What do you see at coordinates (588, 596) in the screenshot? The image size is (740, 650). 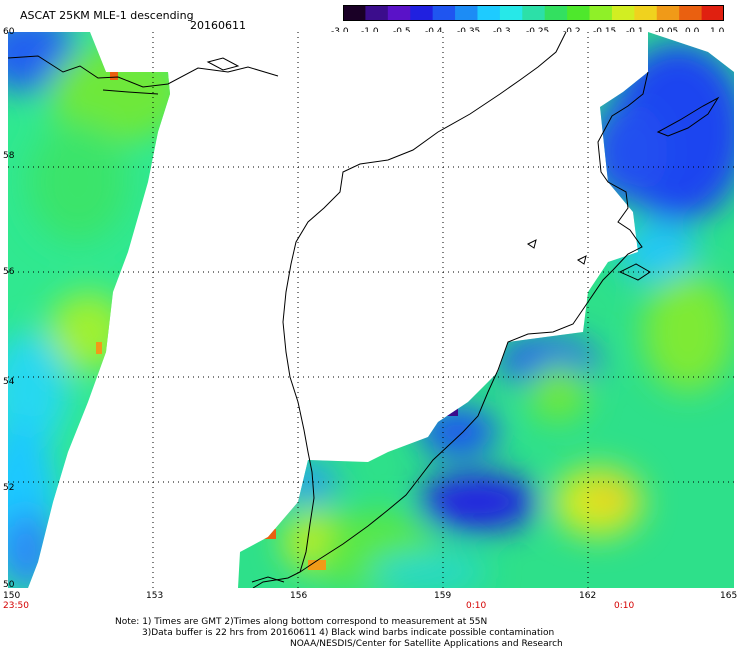 I see `x-tick-label: 162` at bounding box center [588, 596].